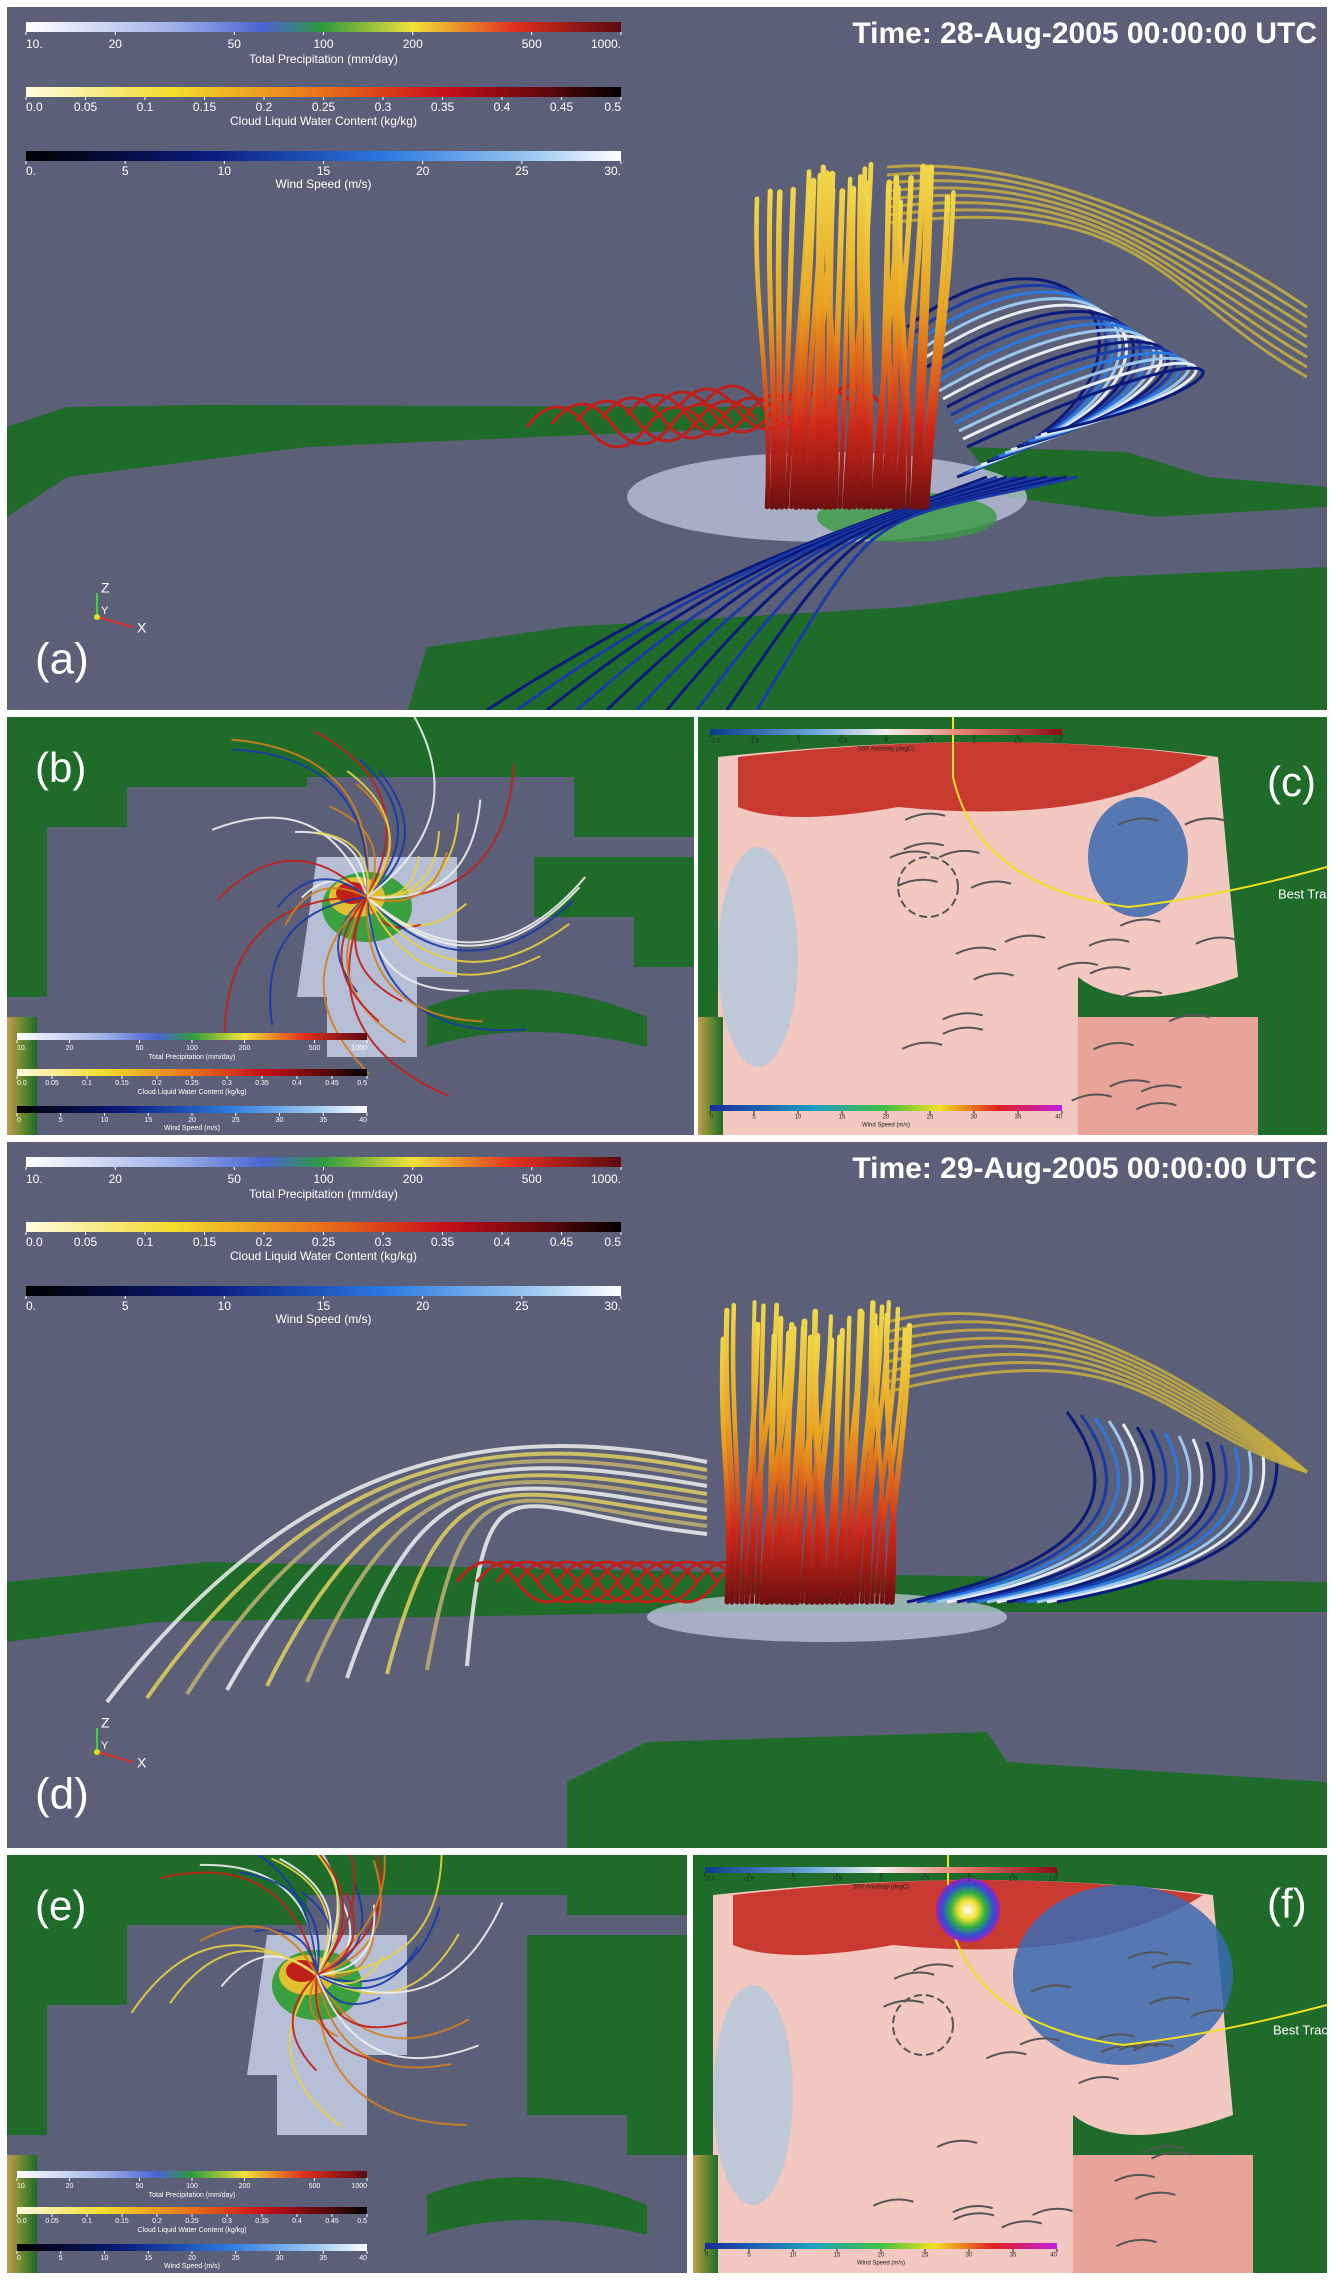  What do you see at coordinates (359, 2186) in the screenshot?
I see `colorbar-tick-label: 1000` at bounding box center [359, 2186].